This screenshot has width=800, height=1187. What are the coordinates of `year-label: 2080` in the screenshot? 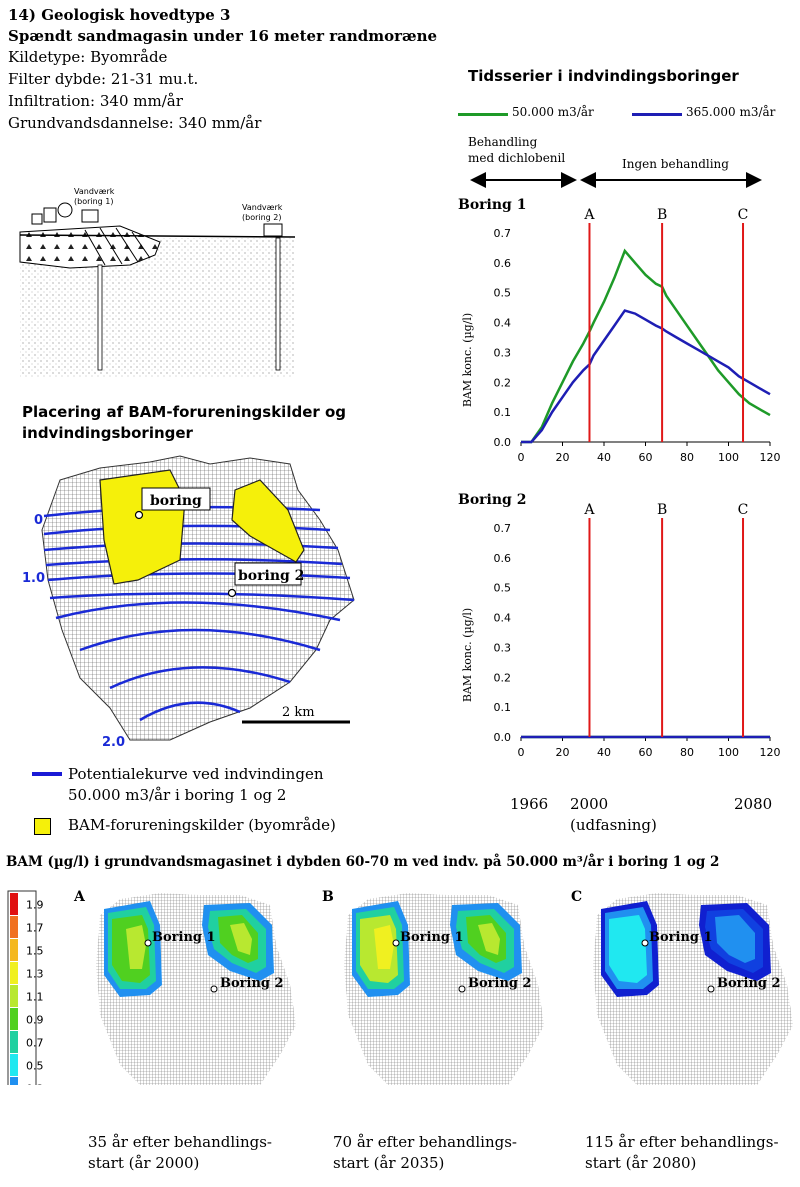 It's located at (753, 804).